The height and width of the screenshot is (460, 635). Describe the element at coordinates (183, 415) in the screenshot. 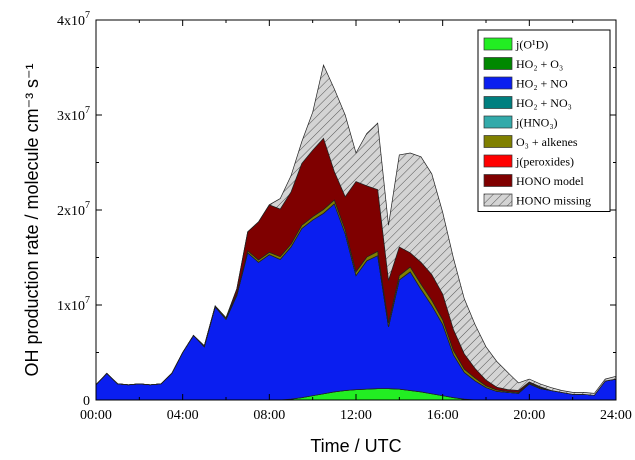

I see `x-tick-label: 04:00` at that location.